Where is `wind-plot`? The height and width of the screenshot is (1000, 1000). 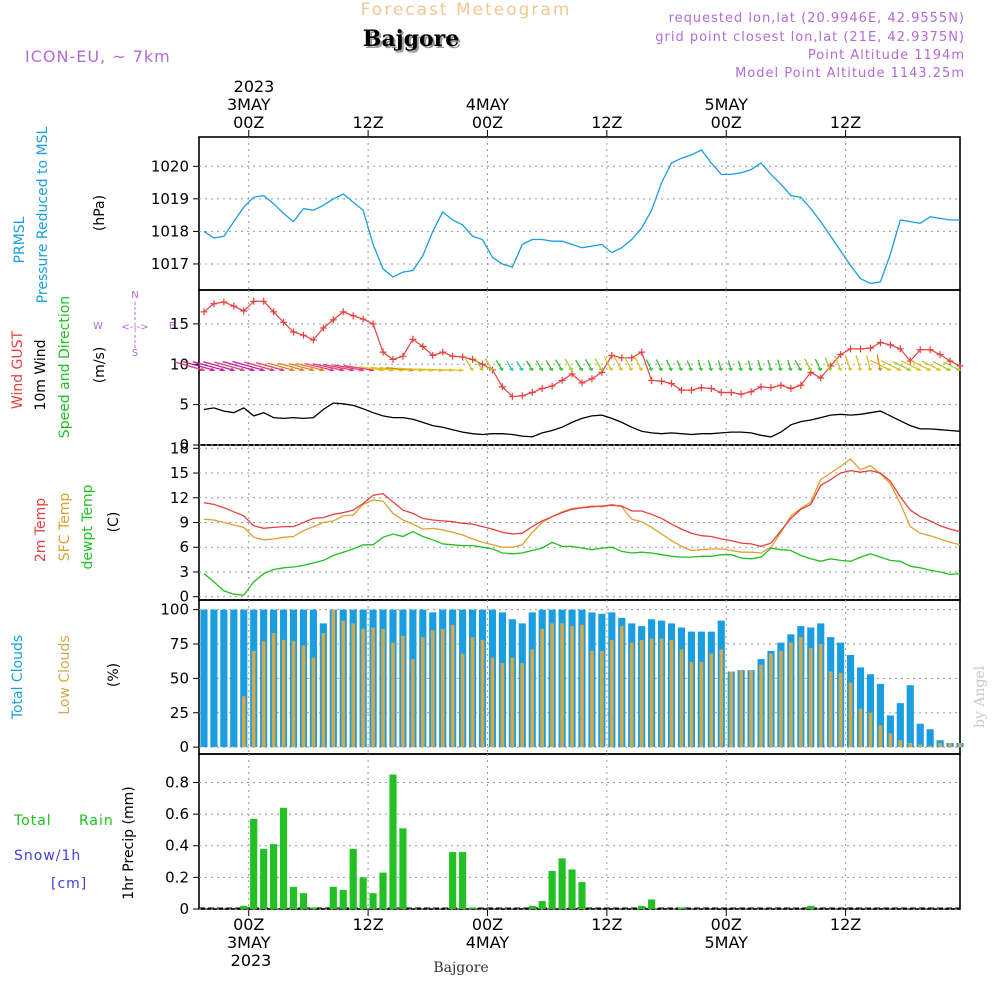 wind-plot is located at coordinates (569, 367).